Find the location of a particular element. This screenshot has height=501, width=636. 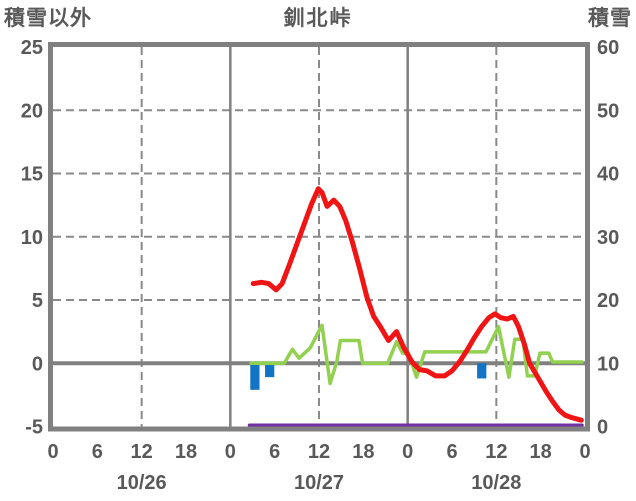

left-axis-tick-label: 20 is located at coordinates (32, 111).